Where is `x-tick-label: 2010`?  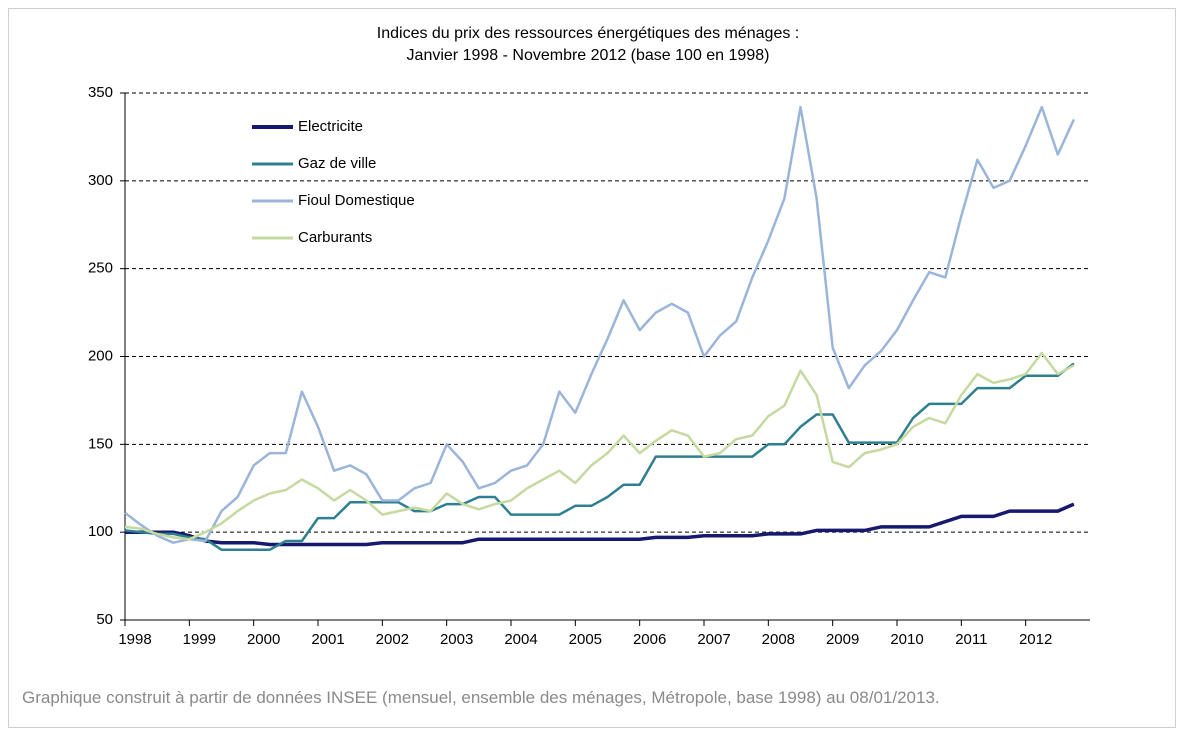 x-tick-label: 2010 is located at coordinates (906, 639).